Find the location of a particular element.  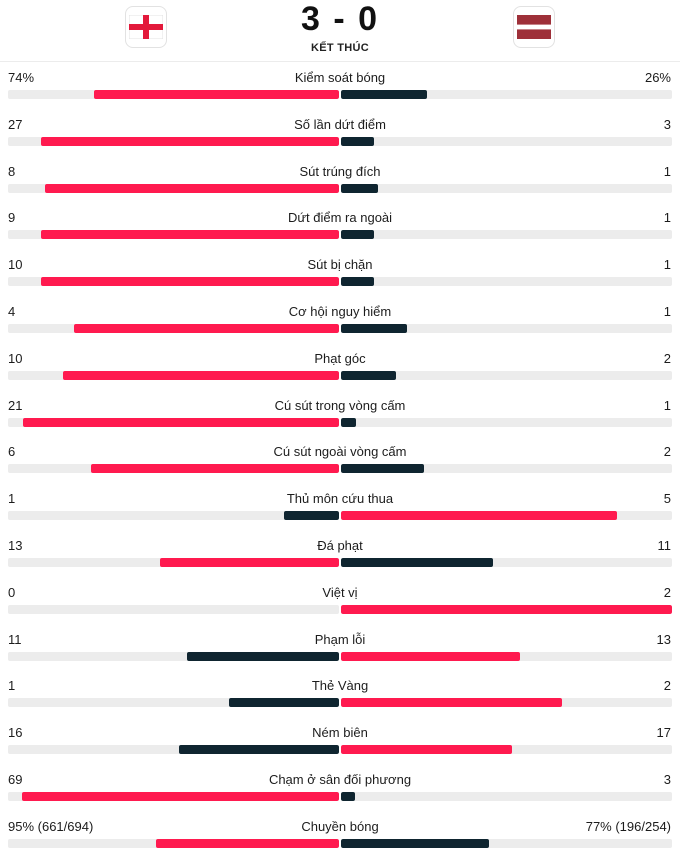

stat-home-value: 11 is located at coordinates (15, 639).